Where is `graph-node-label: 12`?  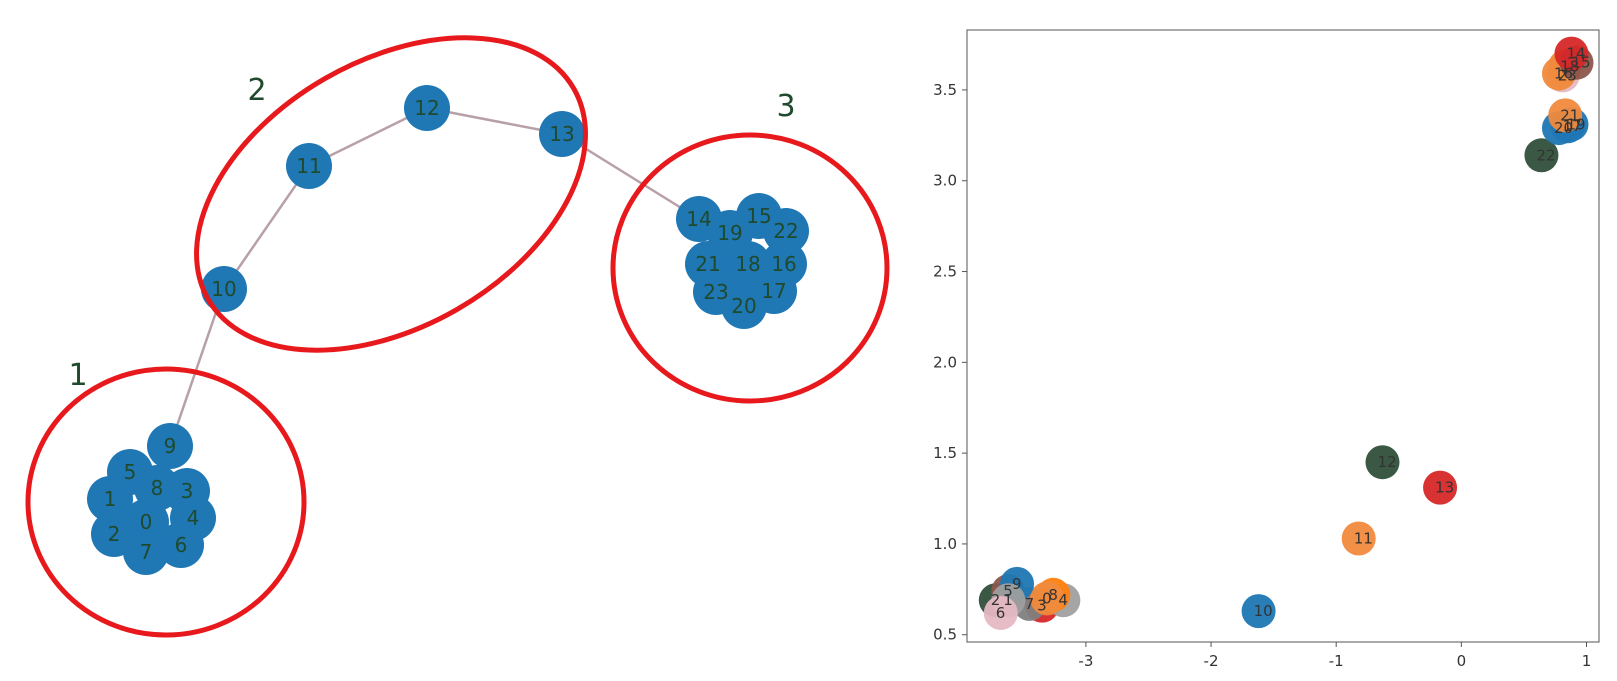
graph-node-label: 12 is located at coordinates (426, 108).